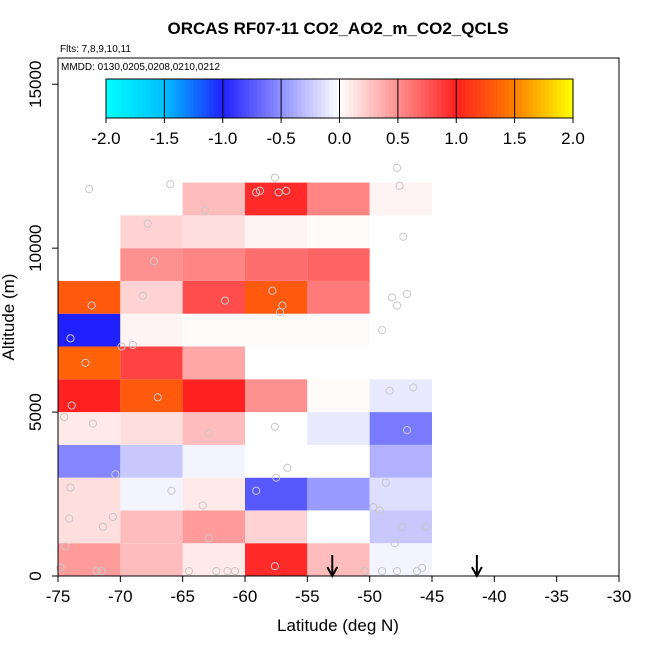  Describe the element at coordinates (456, 138) in the screenshot. I see `colorbar-tick-label: 1.0` at that location.